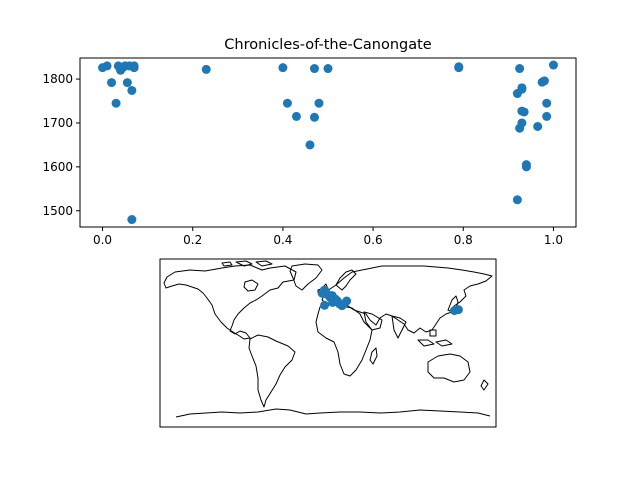 The width and height of the screenshot is (640, 480). I want to click on y-axis: 1500 1600 1700 1800, so click(61, 145).